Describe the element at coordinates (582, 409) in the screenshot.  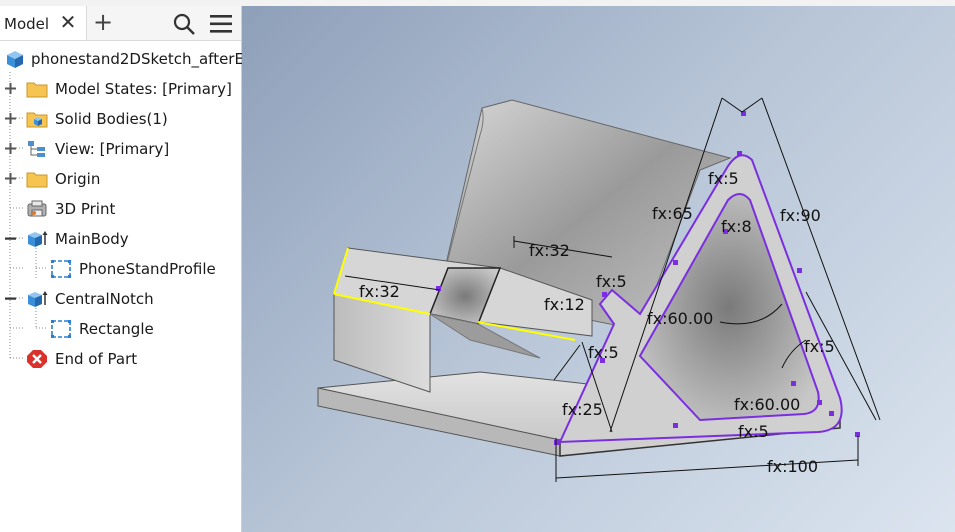
I see `dim-label: fx:25` at that location.